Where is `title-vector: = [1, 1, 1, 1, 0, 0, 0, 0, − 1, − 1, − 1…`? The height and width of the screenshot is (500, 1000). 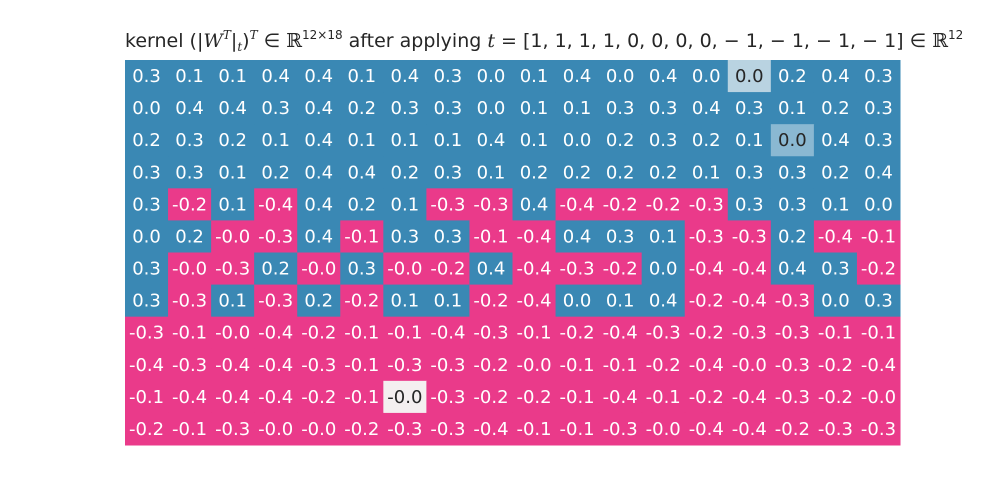 title-vector: = [1, 1, 1, 1, 0, 0, 0, 0, − 1, − 1, − 1… is located at coordinates (699, 41).